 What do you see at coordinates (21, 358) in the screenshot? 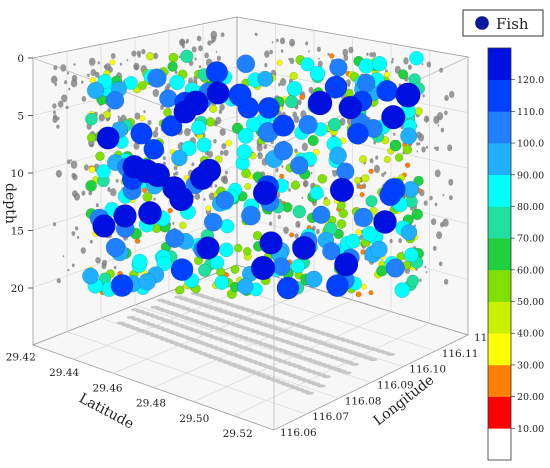
I see `latitude-tick-label: 29.42` at bounding box center [21, 358].